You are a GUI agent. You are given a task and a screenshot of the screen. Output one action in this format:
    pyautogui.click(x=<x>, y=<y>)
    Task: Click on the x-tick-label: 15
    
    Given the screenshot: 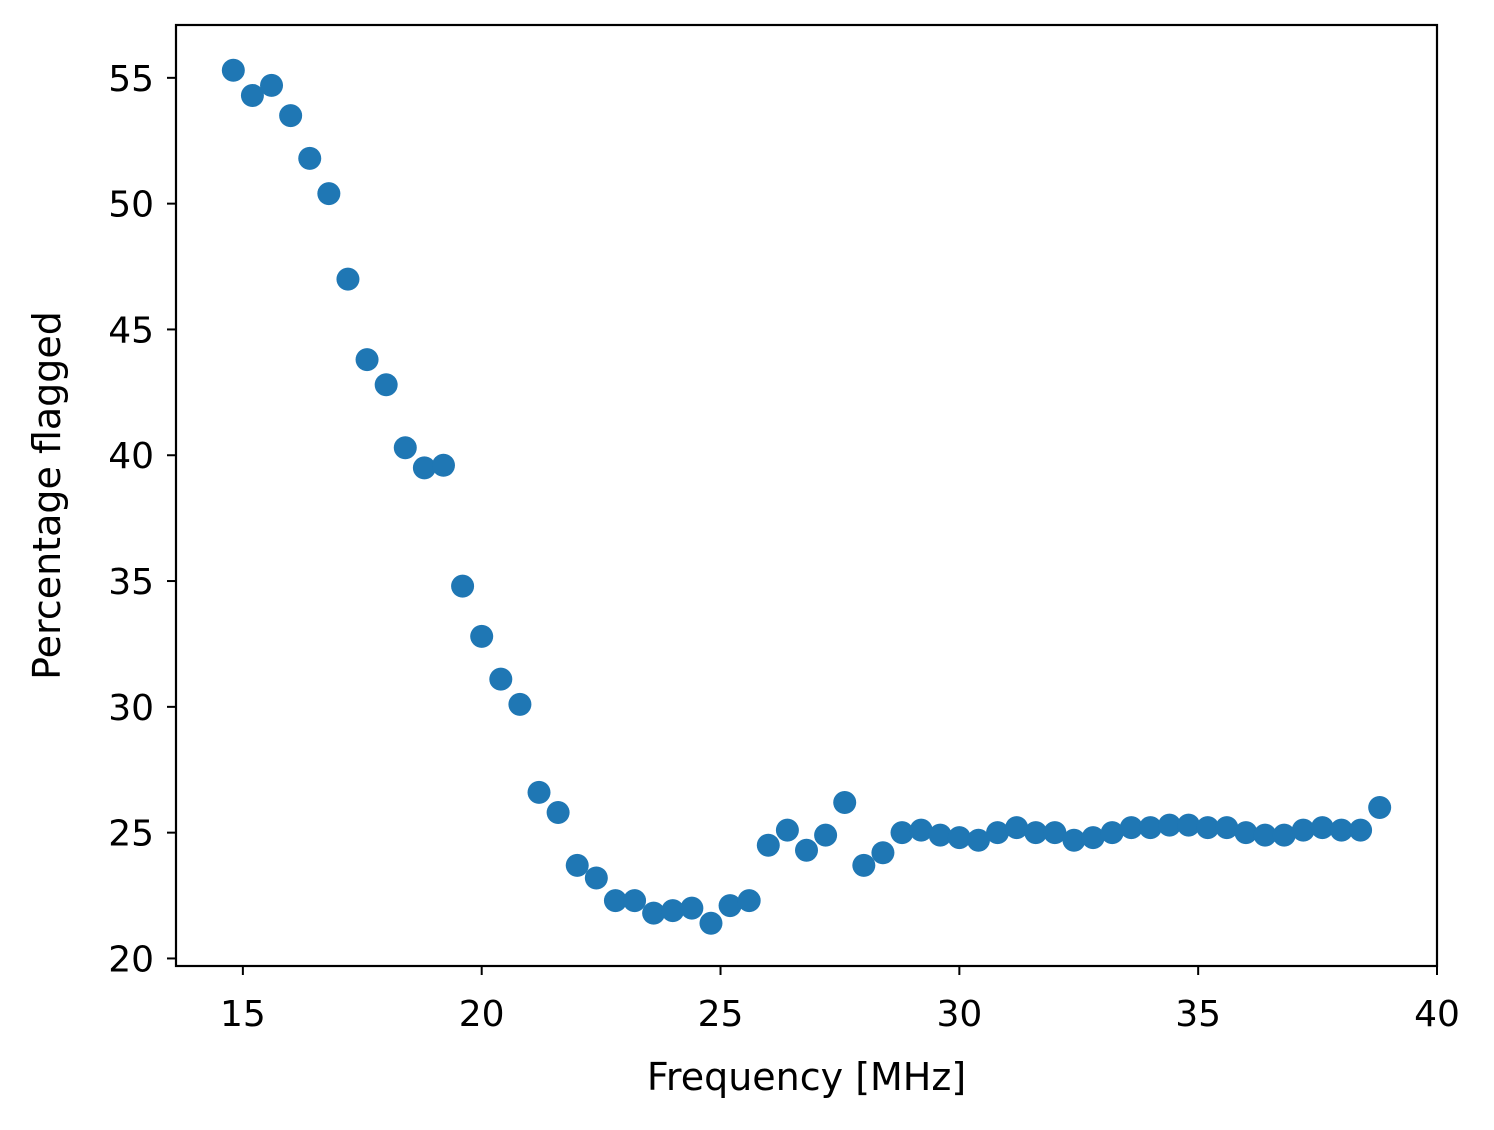 What is the action you would take?
    pyautogui.click(x=243, y=1014)
    